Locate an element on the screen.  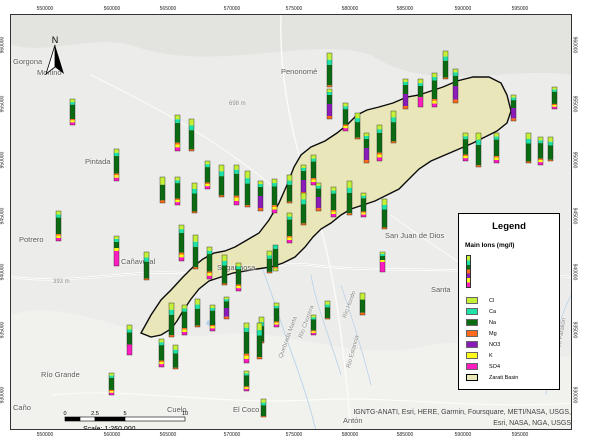
legend-item: NO3 is located at coordinates (483, 344).